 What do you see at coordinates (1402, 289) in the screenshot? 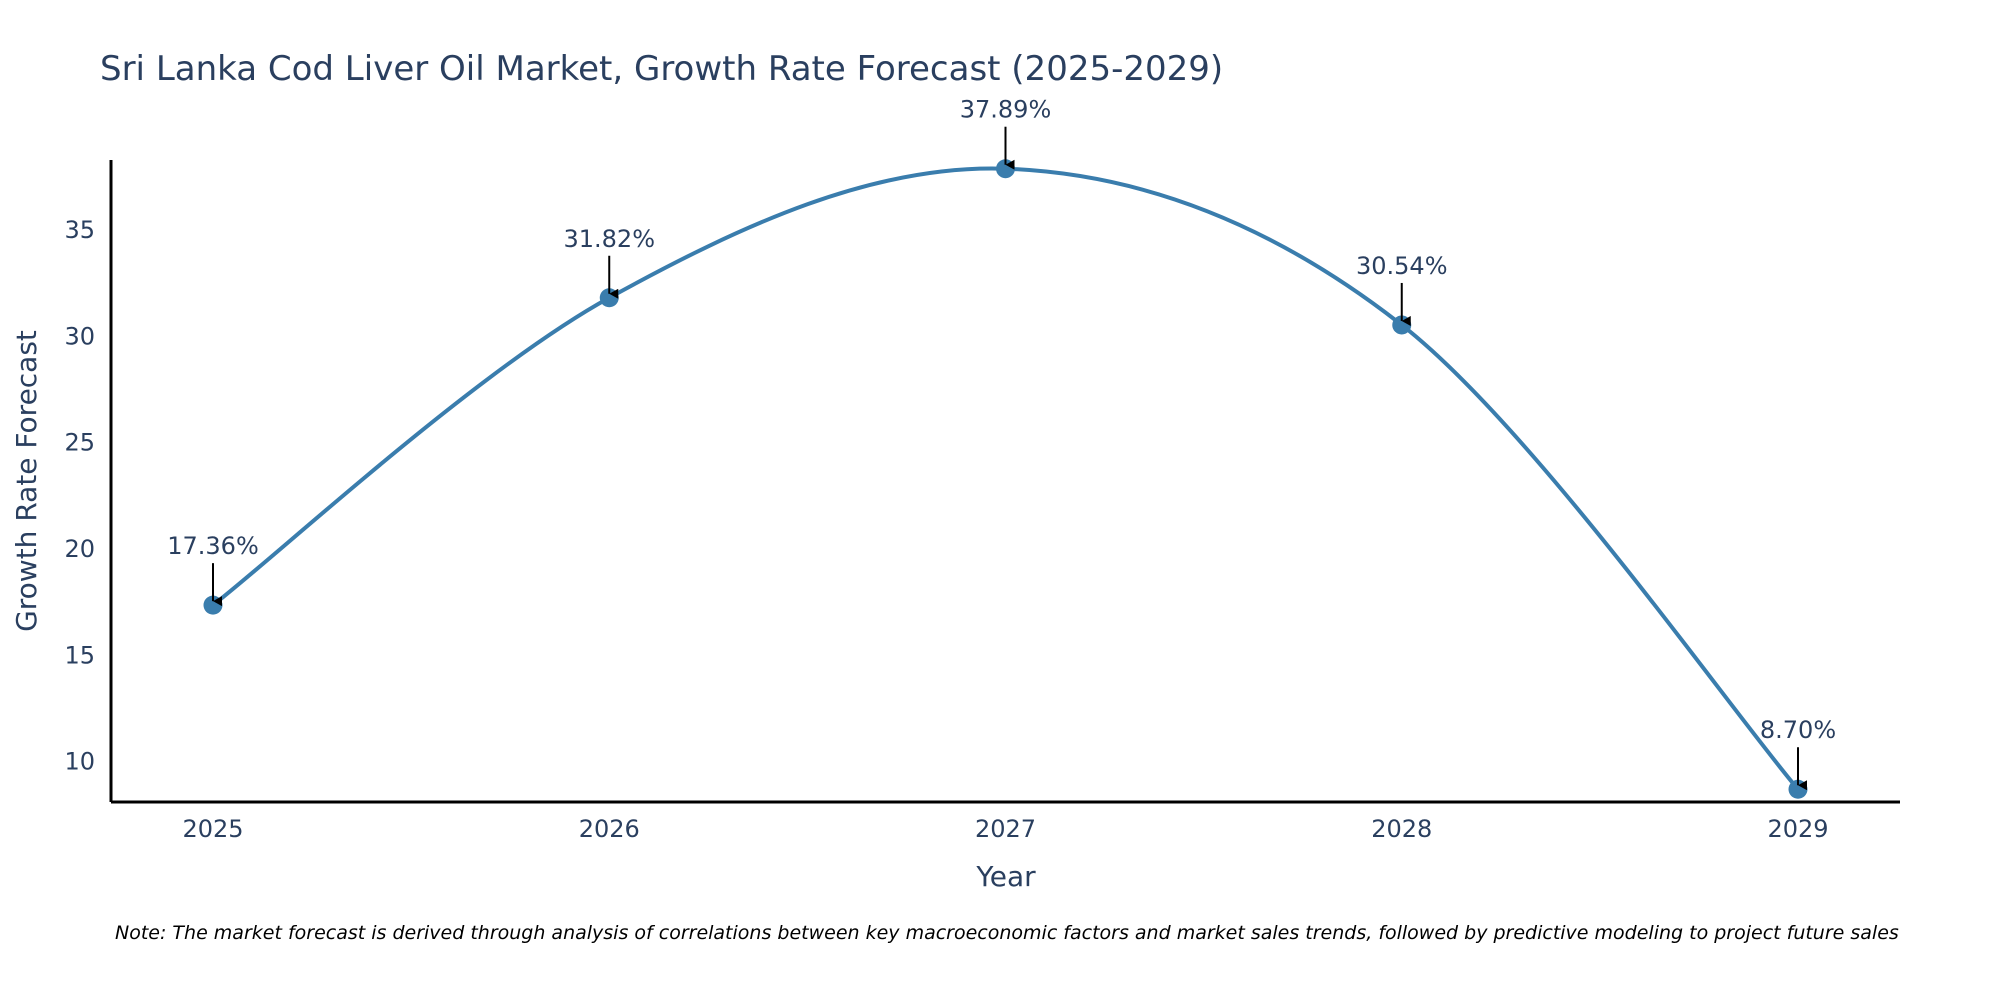
I see `annotation-2028: 30.54%` at bounding box center [1402, 289].